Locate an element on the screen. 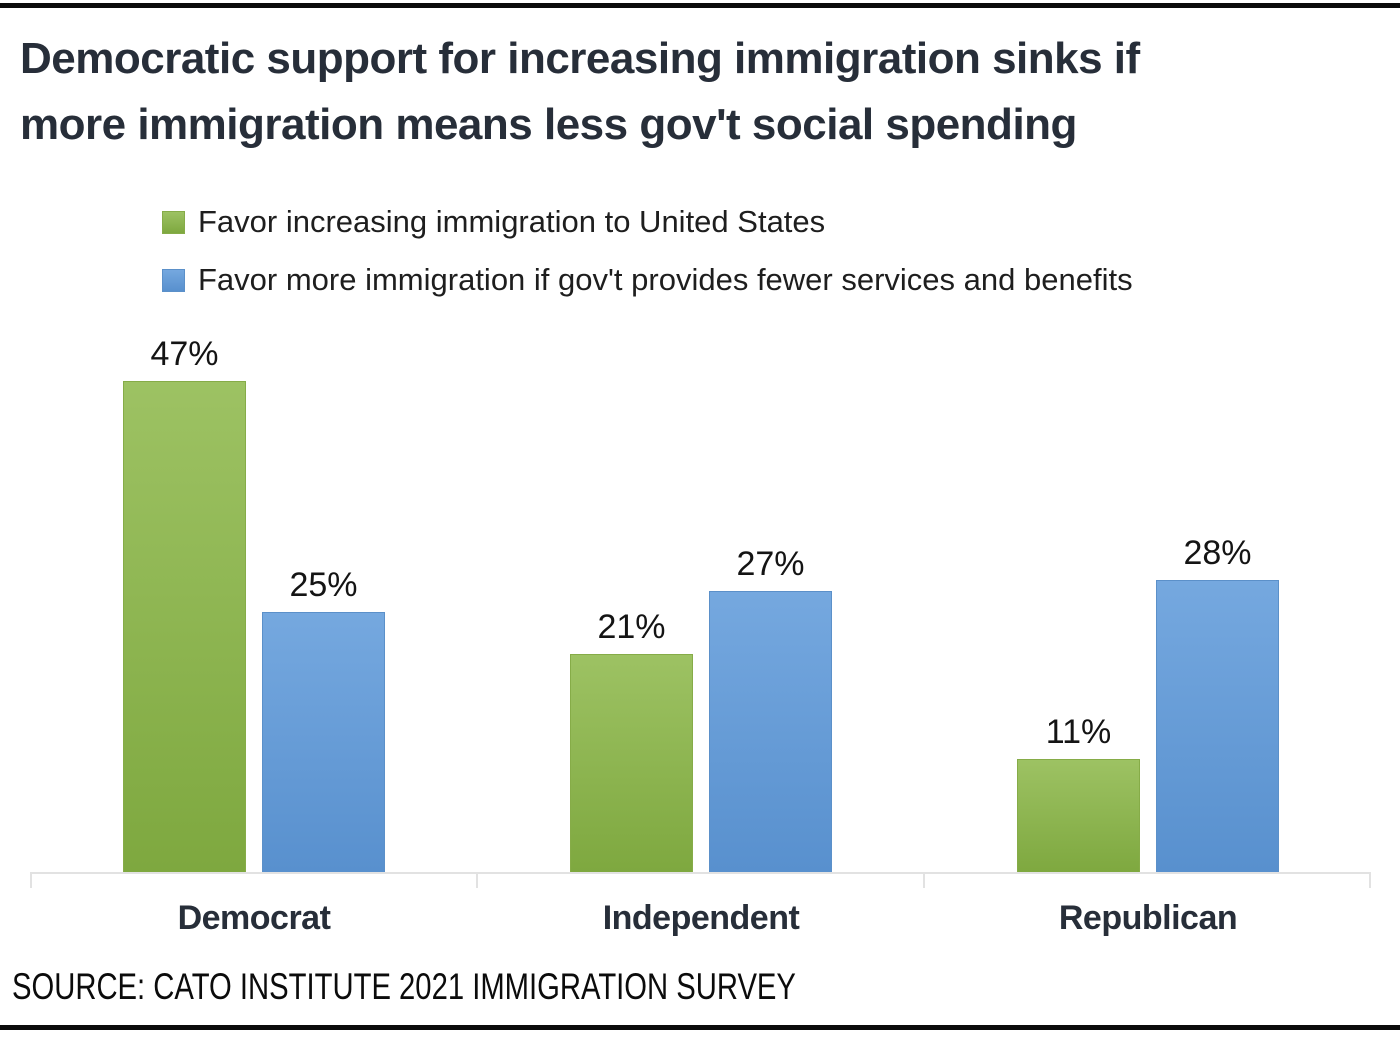 This screenshot has width=1400, height=1042. bottom-border-rule is located at coordinates (700, 1027).